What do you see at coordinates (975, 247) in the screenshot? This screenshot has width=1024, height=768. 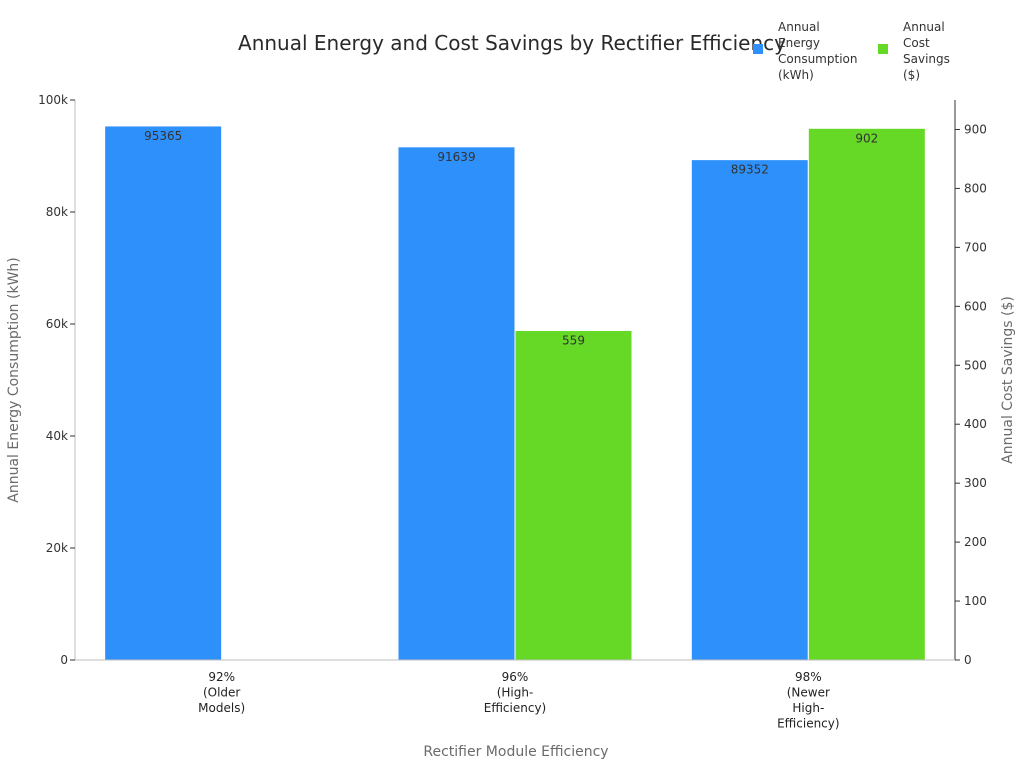 I see `right-tick-label-7: 700` at bounding box center [975, 247].